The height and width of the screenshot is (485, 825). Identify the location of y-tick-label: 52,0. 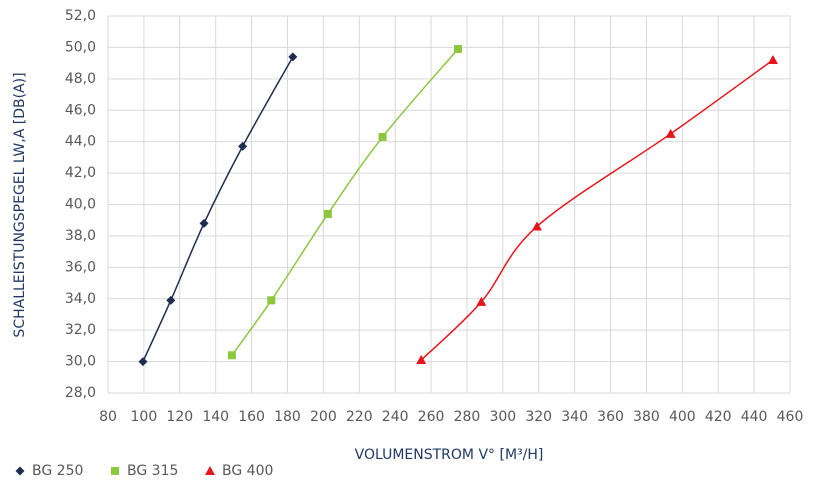
(80, 16).